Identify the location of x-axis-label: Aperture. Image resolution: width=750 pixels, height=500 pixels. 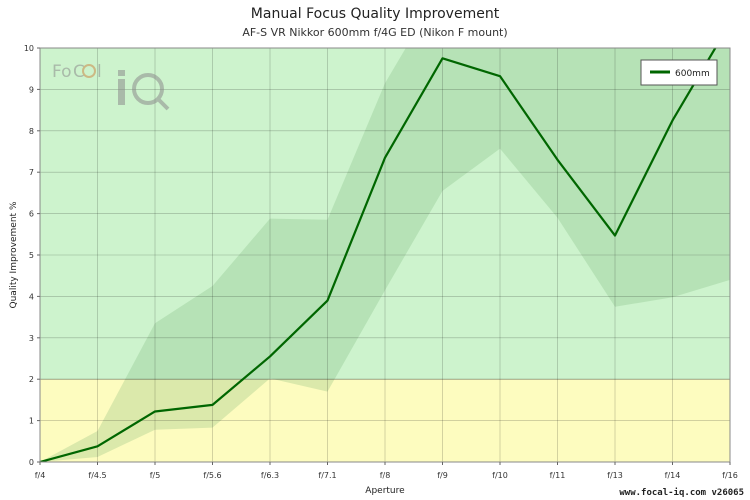
(385, 491).